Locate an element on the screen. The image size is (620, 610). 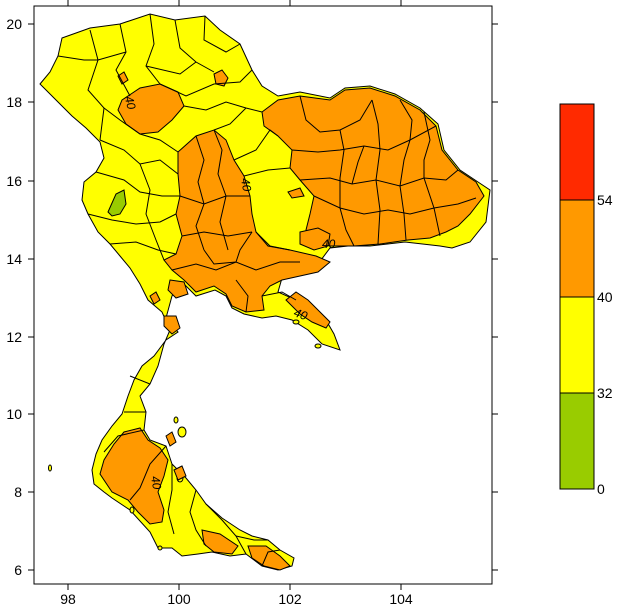
y-tick-label: 6 is located at coordinates (18, 570).